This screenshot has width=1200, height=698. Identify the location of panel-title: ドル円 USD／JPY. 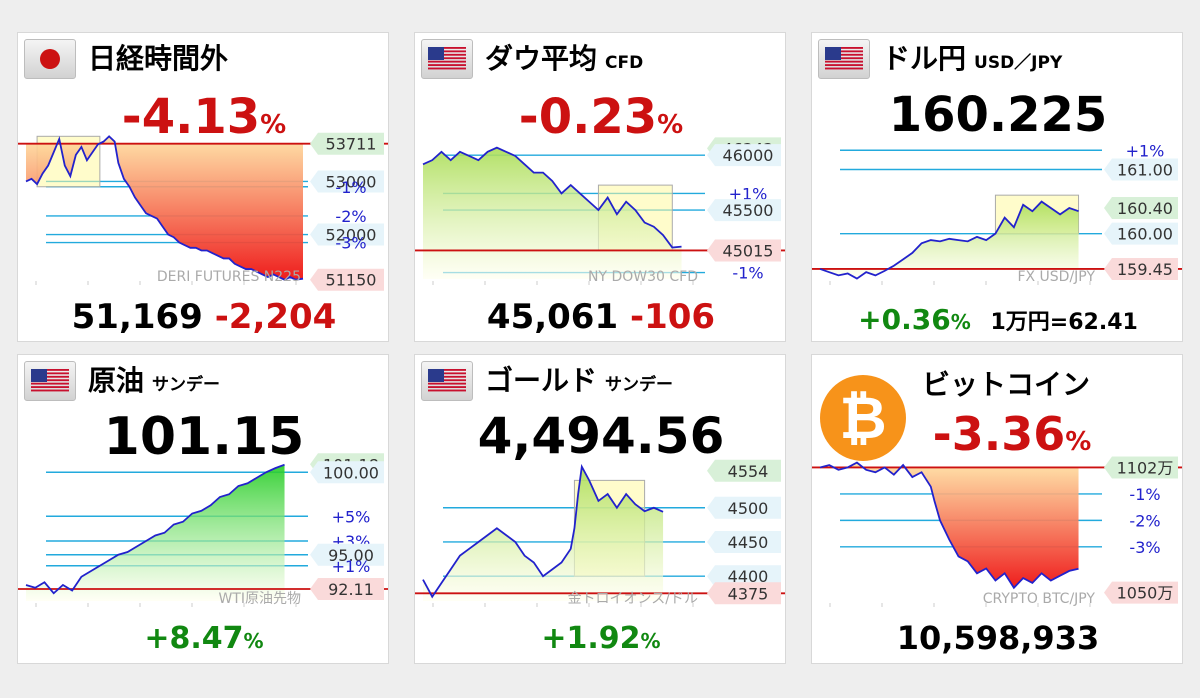
(972, 58).